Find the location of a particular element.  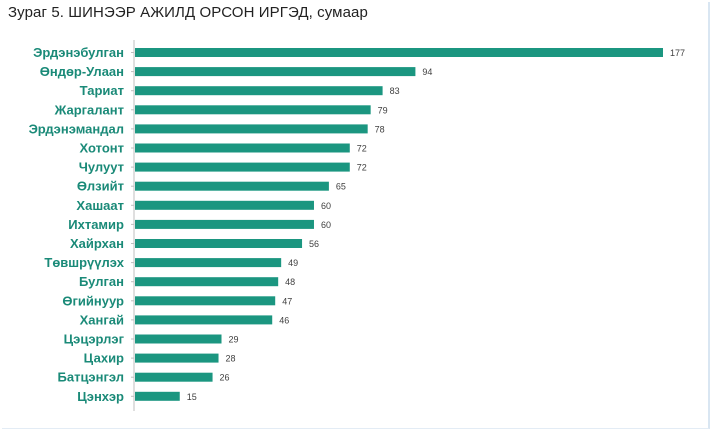

category-label: Хангай is located at coordinates (102, 319).